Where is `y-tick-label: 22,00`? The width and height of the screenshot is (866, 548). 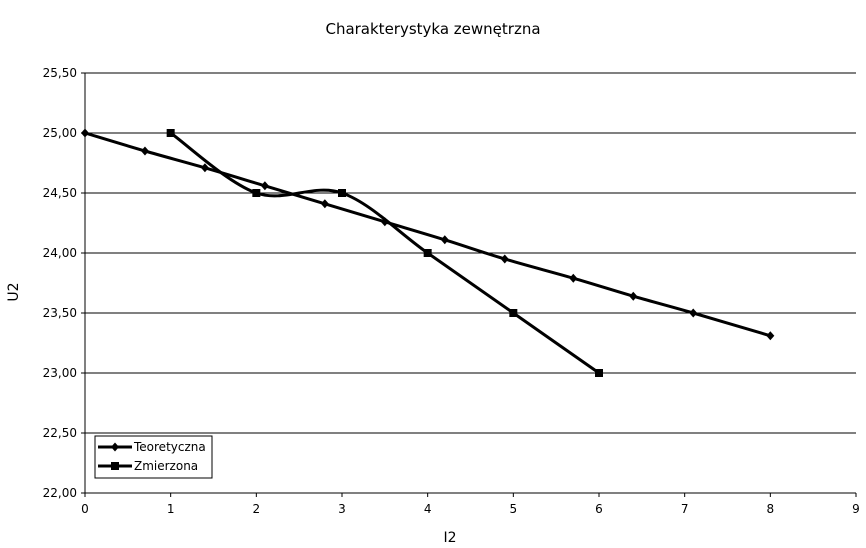 y-tick-label: 22,00 is located at coordinates (60, 493).